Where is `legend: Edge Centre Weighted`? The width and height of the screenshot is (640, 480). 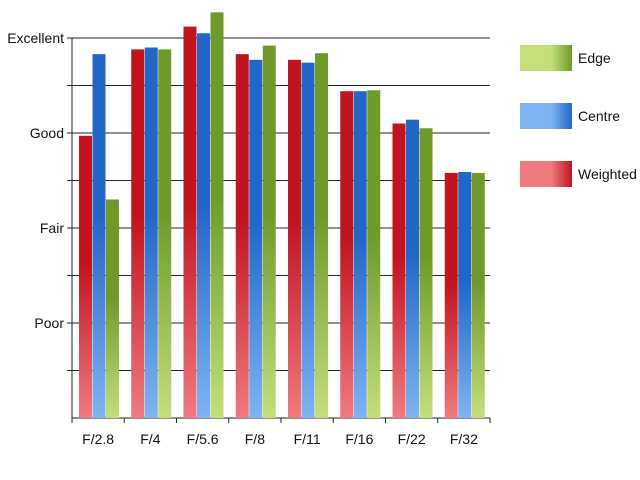 legend: Edge Centre Weighted is located at coordinates (578, 116).